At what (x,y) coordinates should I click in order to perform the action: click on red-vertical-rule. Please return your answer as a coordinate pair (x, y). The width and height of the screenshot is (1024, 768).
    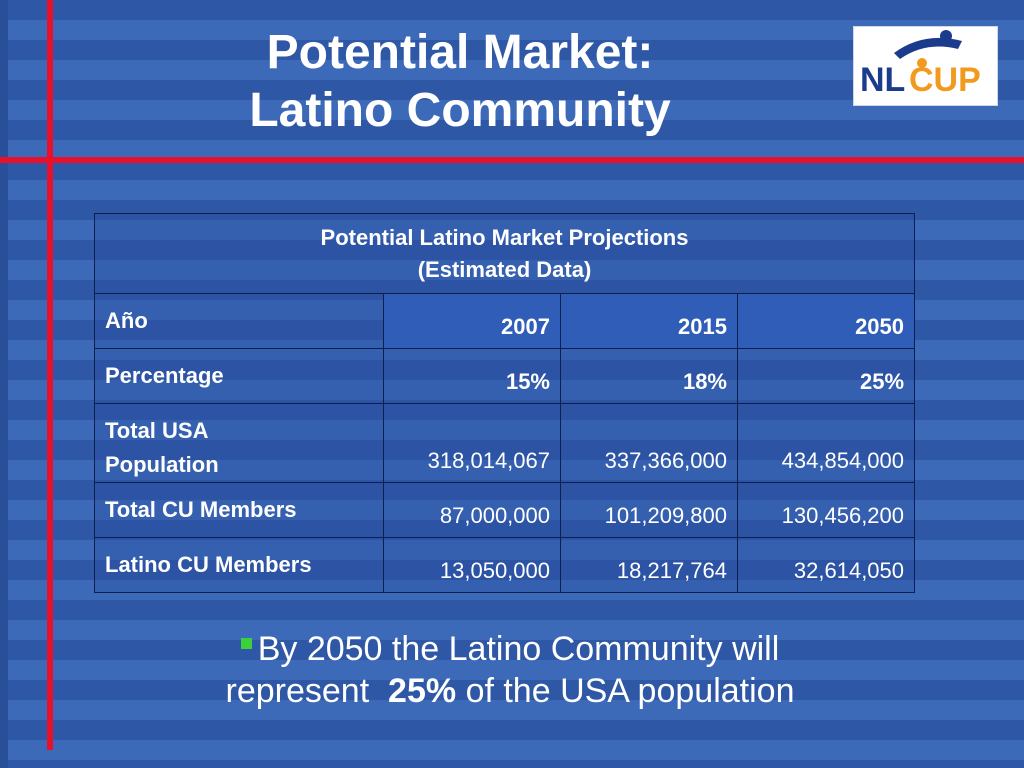
    Looking at the image, I should click on (50, 375).